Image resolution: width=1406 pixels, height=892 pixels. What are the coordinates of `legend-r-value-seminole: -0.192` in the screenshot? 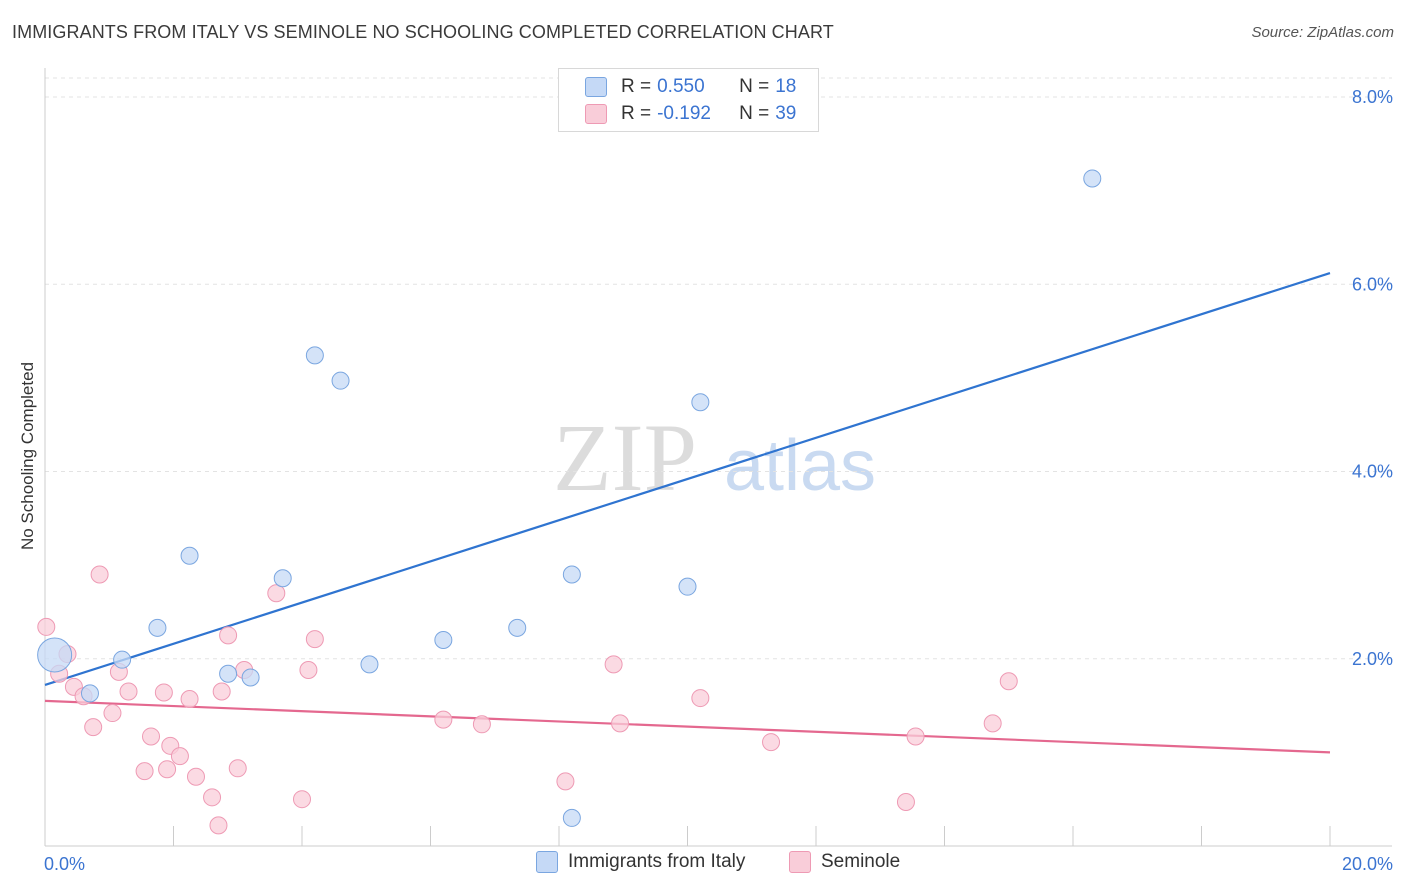 It's located at (684, 113).